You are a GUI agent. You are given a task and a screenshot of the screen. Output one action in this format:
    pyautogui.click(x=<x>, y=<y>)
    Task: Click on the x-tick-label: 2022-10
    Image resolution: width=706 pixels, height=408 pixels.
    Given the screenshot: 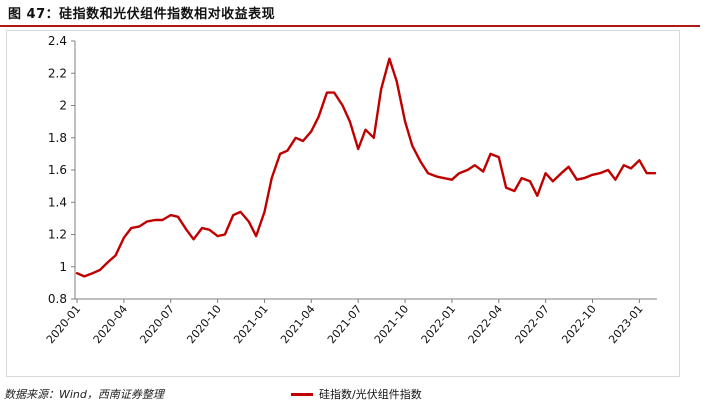 What is the action you would take?
    pyautogui.click(x=579, y=325)
    